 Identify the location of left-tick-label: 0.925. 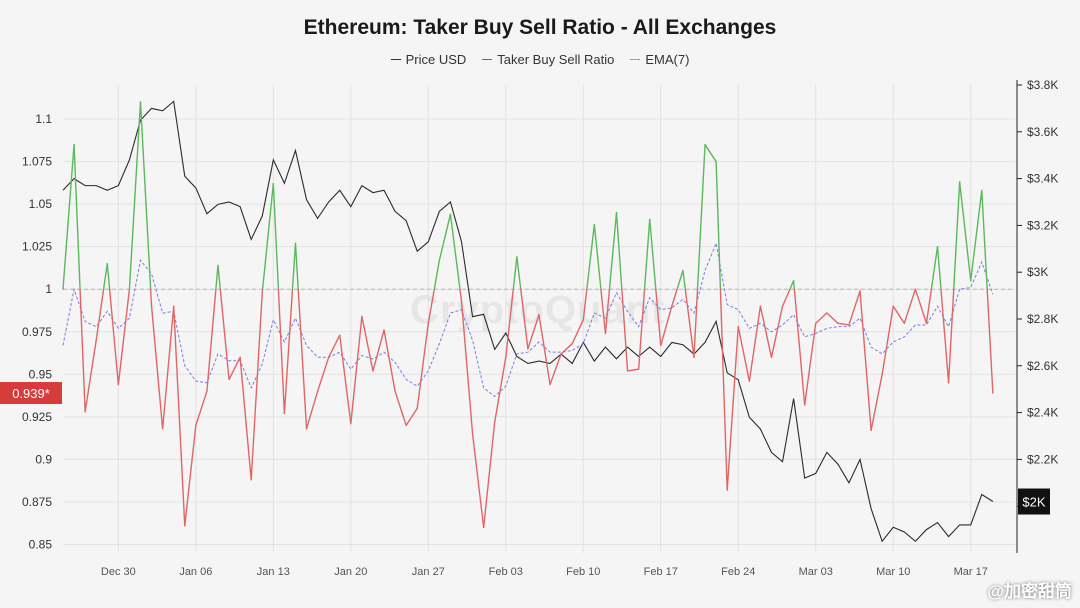
(37, 417).